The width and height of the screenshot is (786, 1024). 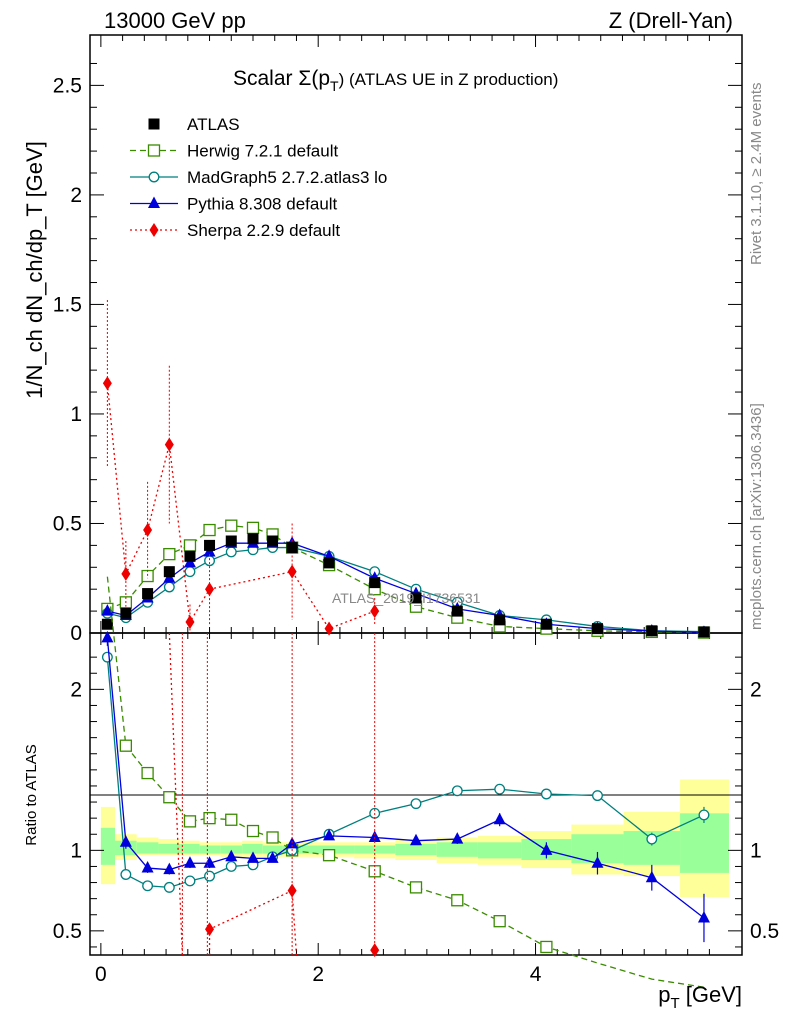 I want to click on title-rest: ) (ATLAS UE in Z production), so click(x=449, y=79).